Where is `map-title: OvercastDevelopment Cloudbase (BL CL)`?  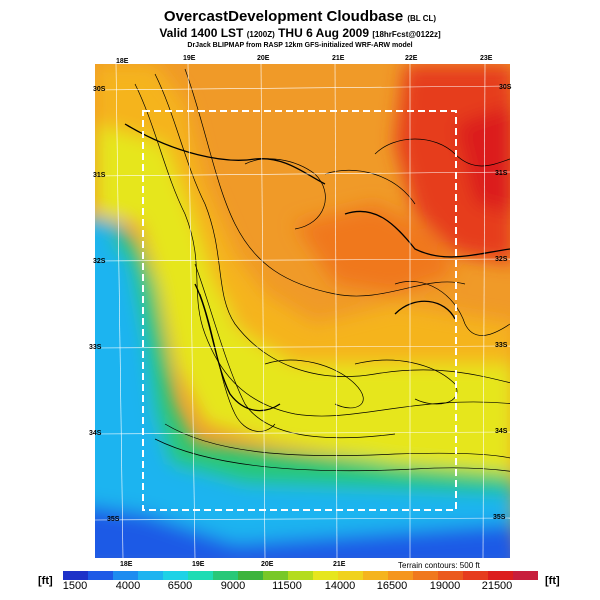
map-title: OvercastDevelopment Cloudbase (BL CL) is located at coordinates (300, 16).